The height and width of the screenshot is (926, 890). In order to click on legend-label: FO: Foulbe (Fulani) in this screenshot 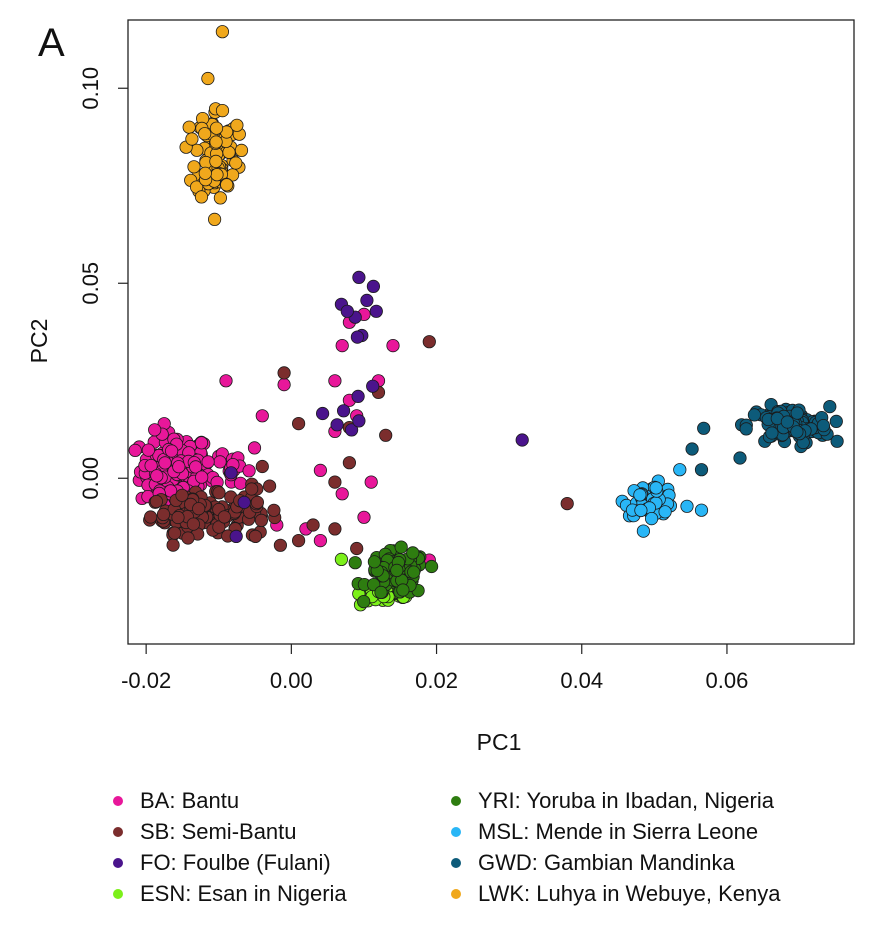, I will do `click(235, 862)`.